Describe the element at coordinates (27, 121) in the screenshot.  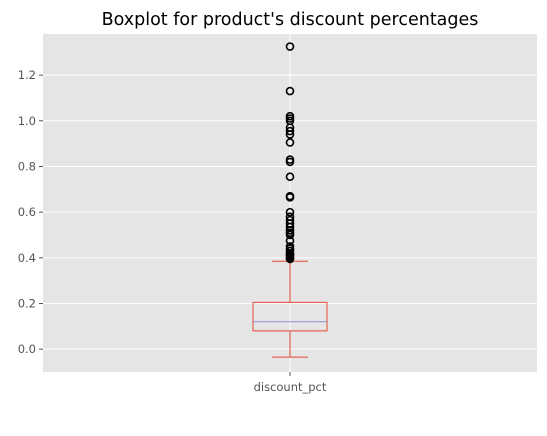
I see `y-tick-label: 1.0` at that location.